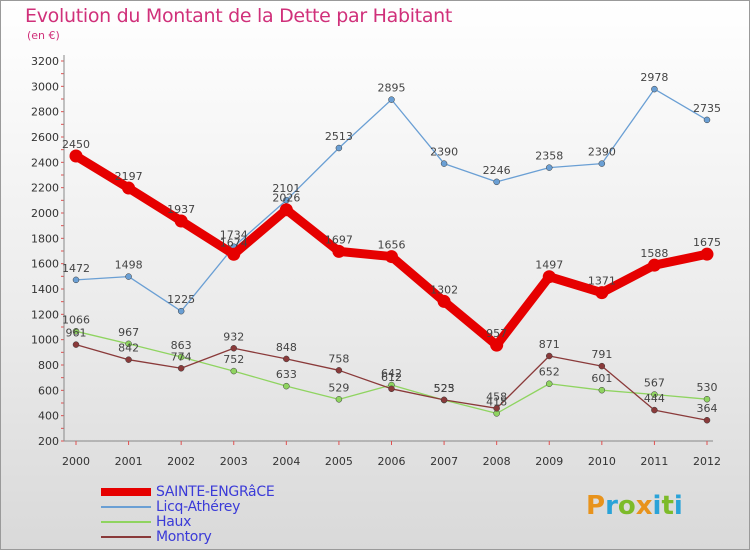  Describe the element at coordinates (45, 289) in the screenshot. I see `y-tick-label: 1400` at that location.